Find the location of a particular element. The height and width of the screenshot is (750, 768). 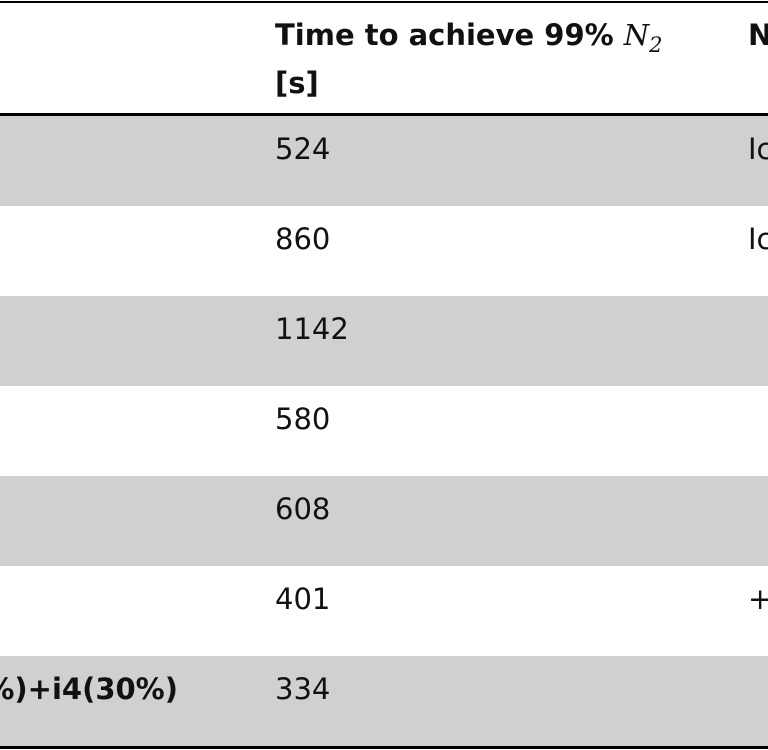

note-cell: + is located at coordinates (758, 599).